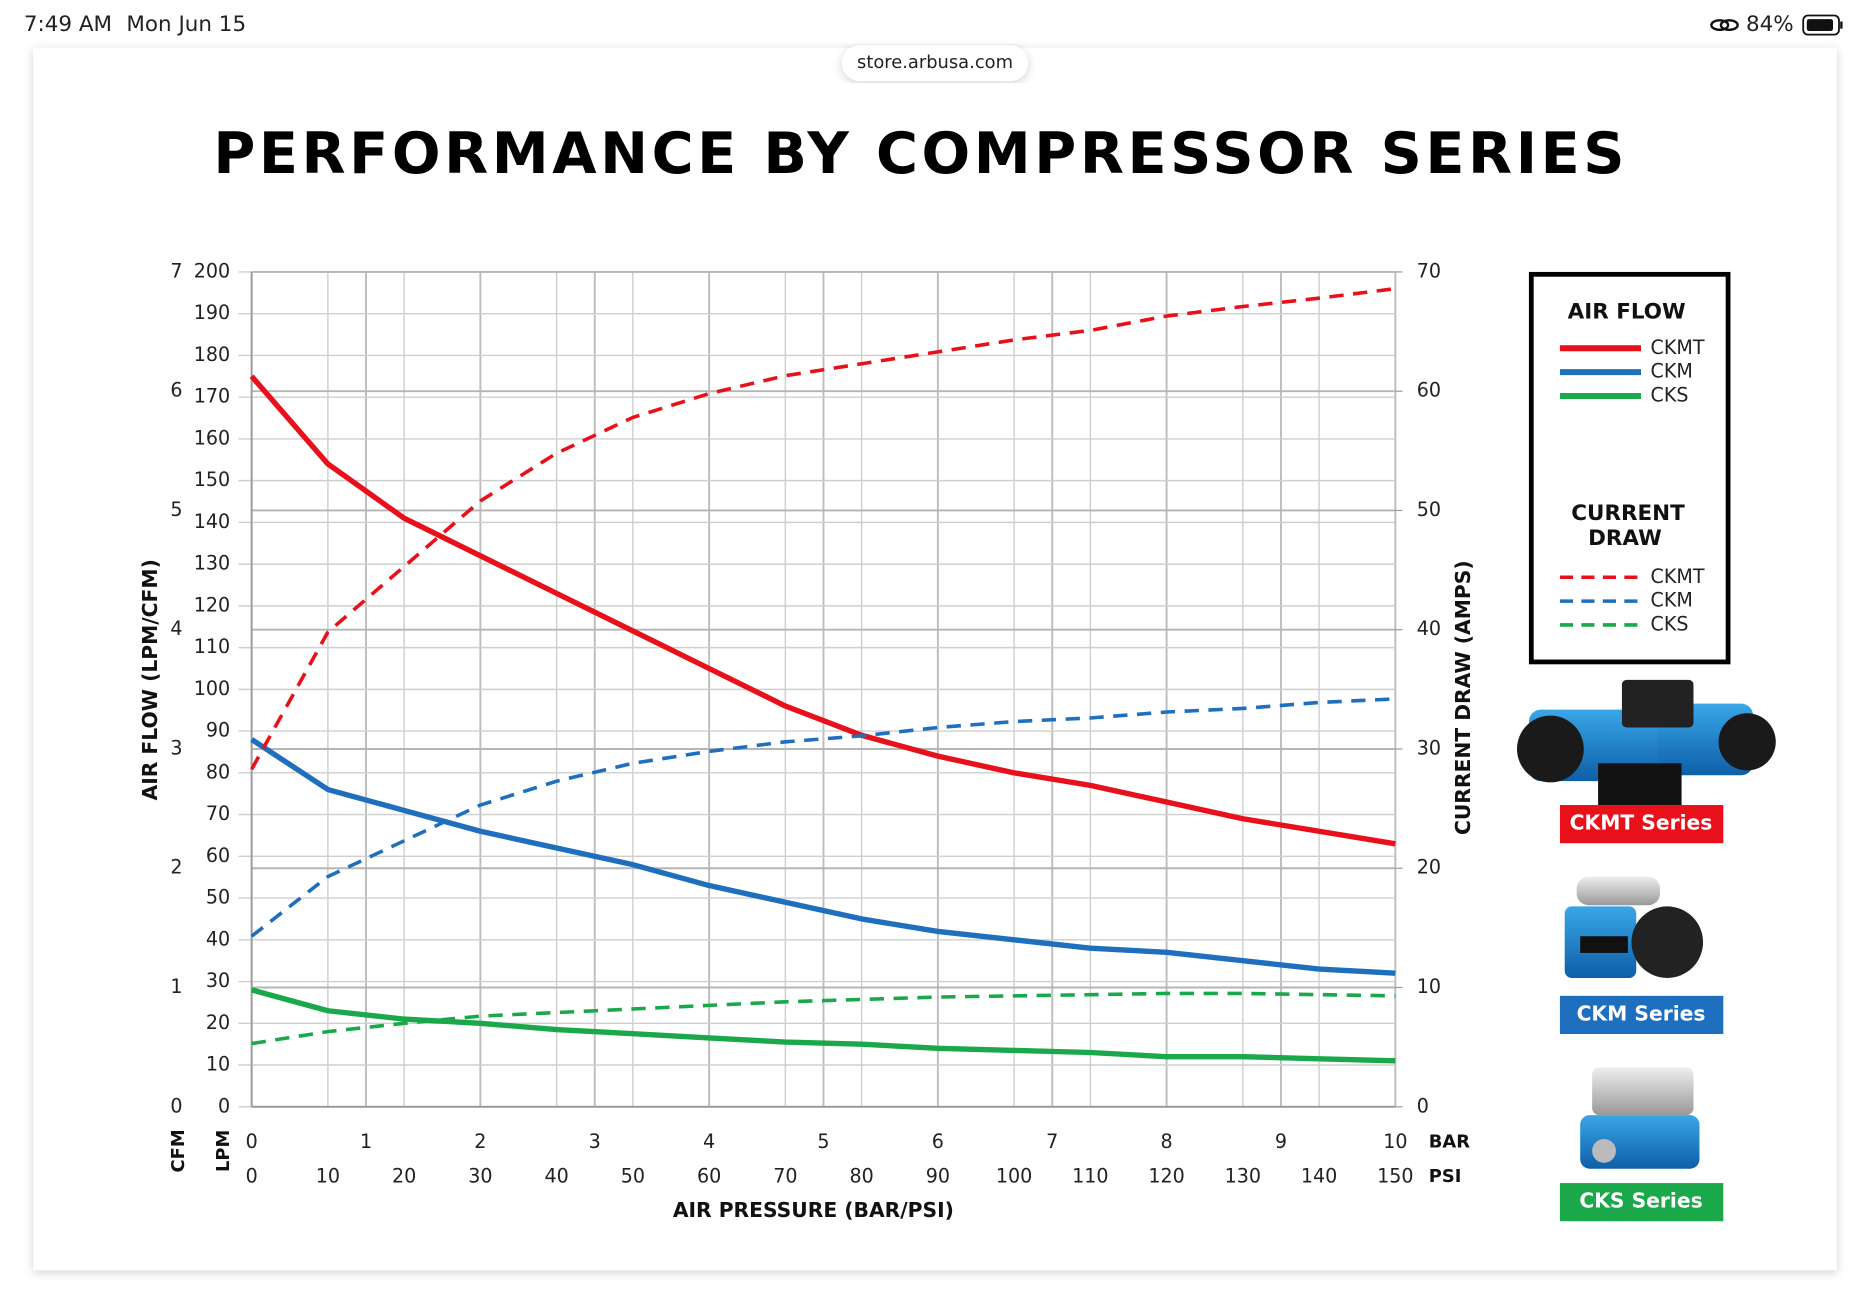 The image size is (1870, 1300). What do you see at coordinates (212, 689) in the screenshot?
I see `y-tick-label: 100` at bounding box center [212, 689].